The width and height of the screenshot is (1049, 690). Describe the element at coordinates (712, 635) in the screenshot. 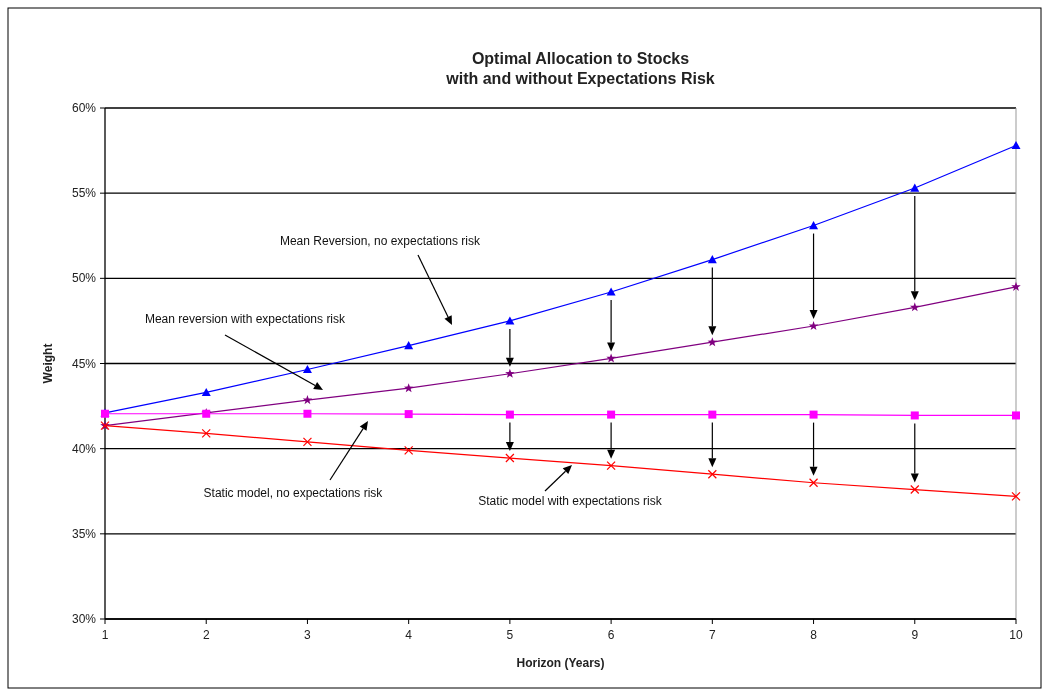

I see `x-tick-label: 7` at that location.